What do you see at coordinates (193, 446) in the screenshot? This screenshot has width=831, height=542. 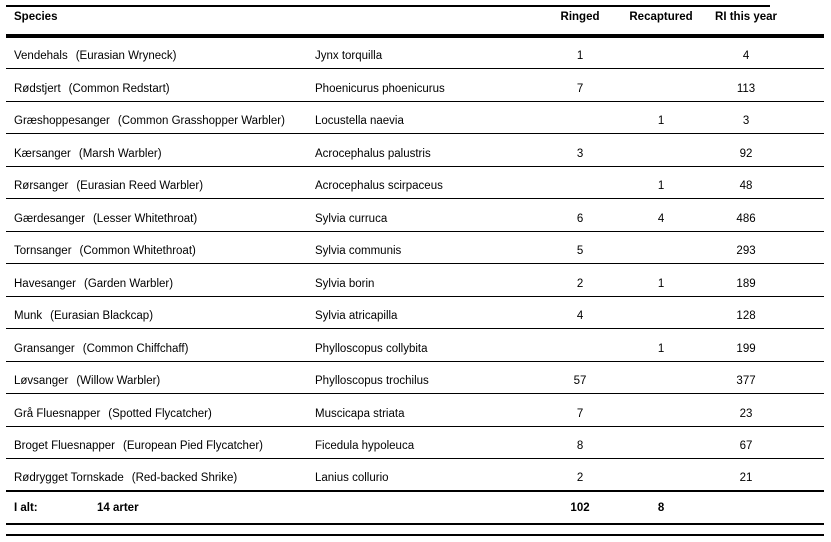 I see `species-english-name: (European Pied Flycatcher)` at bounding box center [193, 446].